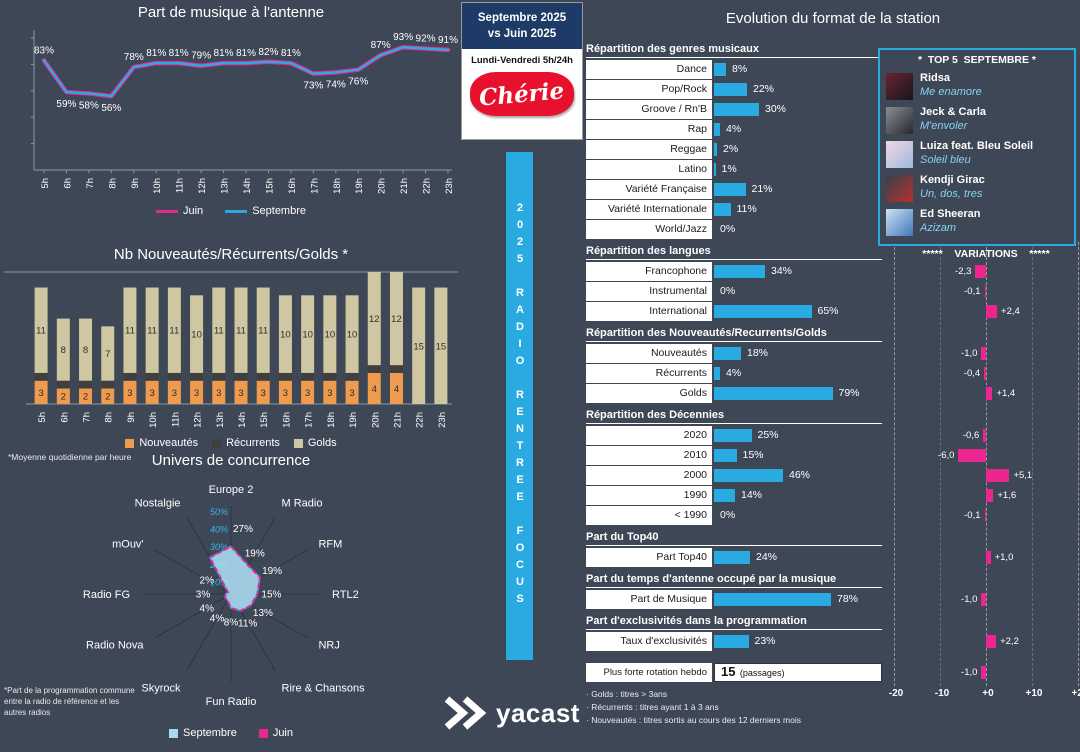  I want to click on format-row: 2020 25% -0,6, so click(833, 435).